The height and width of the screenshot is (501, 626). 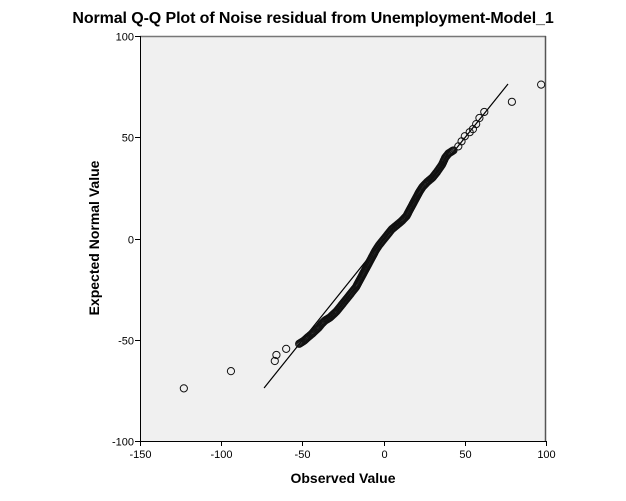 I want to click on x-tick-label: 0, so click(x=384, y=455).